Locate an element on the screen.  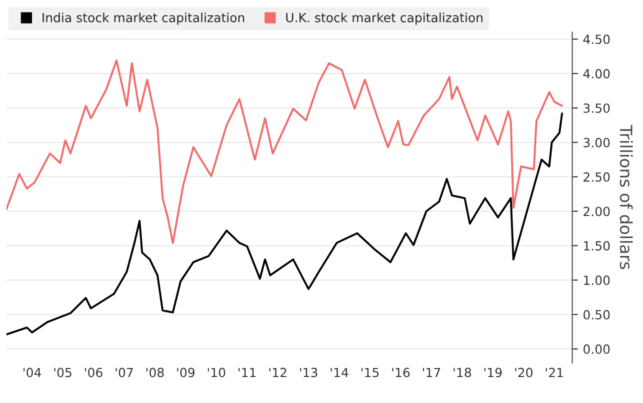
x-tick-label: '21 is located at coordinates (554, 373).